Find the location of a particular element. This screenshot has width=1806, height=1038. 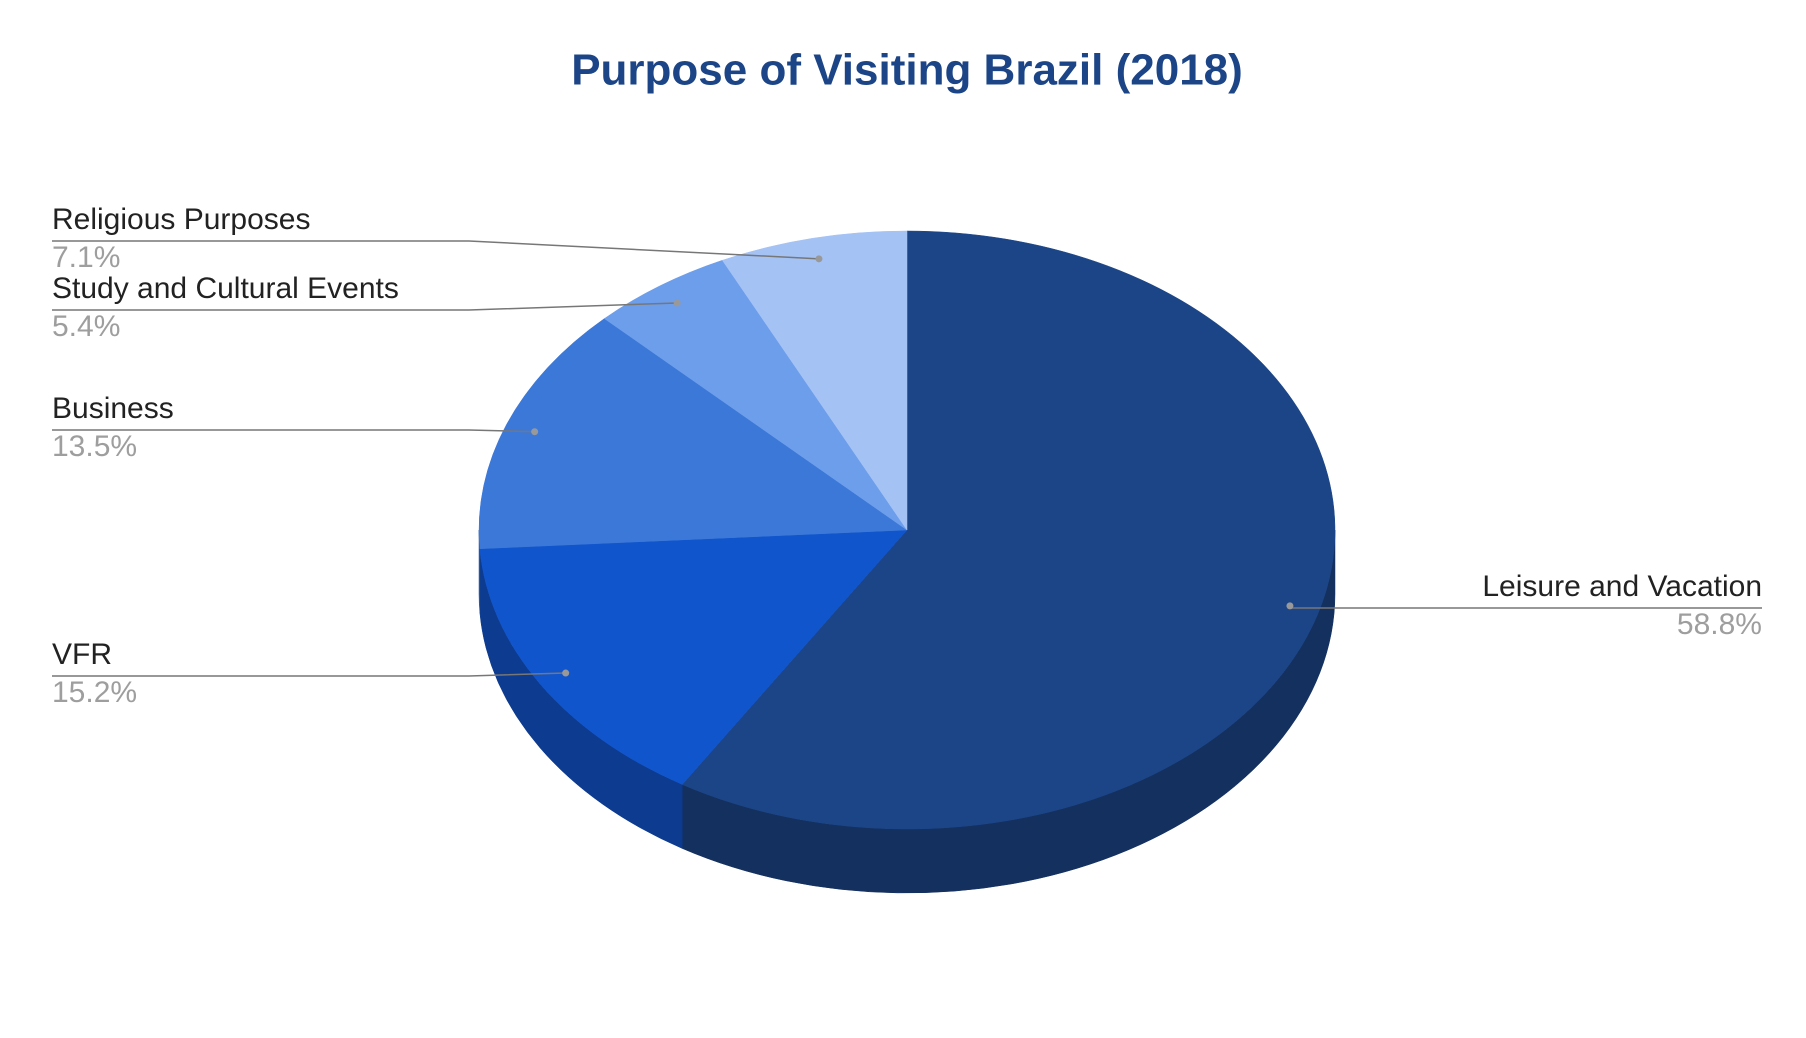

slice-label: Leisure and Vacation is located at coordinates (1622, 586).